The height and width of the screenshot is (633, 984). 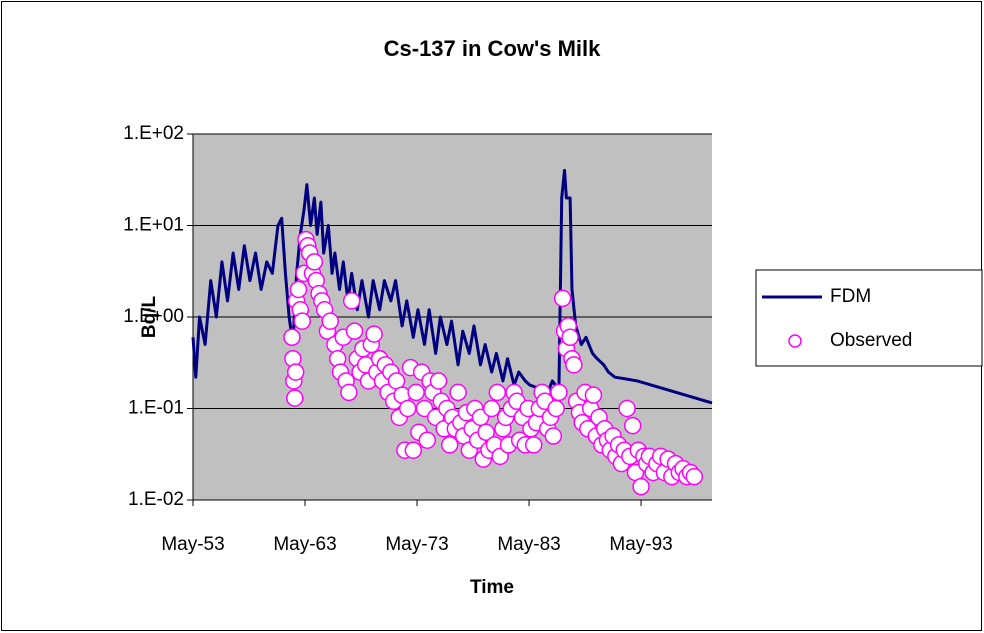 I want to click on x-tick-label: May-73, so click(x=416, y=544).